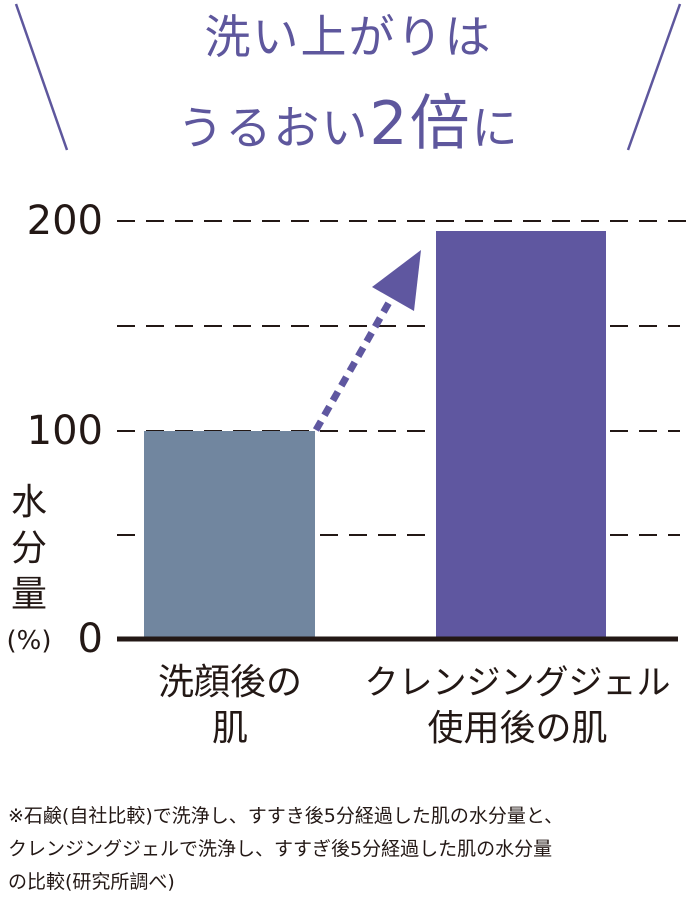 This screenshot has width=697, height=906. Describe the element at coordinates (654, 77) in the screenshot. I see `right-slash-decoration` at that location.